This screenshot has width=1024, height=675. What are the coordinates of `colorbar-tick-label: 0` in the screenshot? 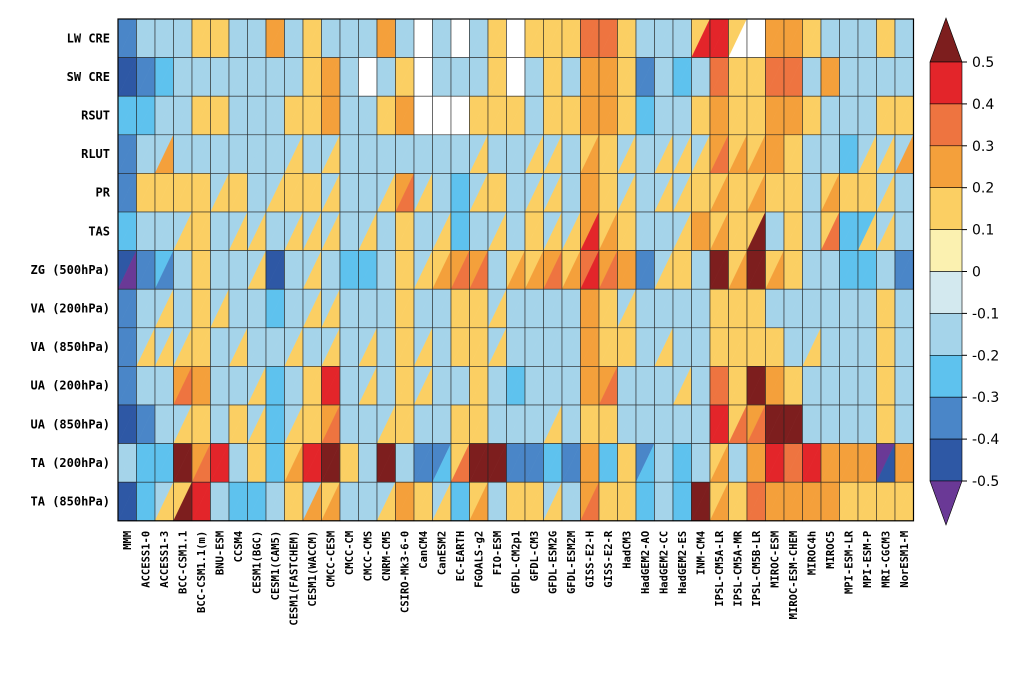 It's located at (976, 273).